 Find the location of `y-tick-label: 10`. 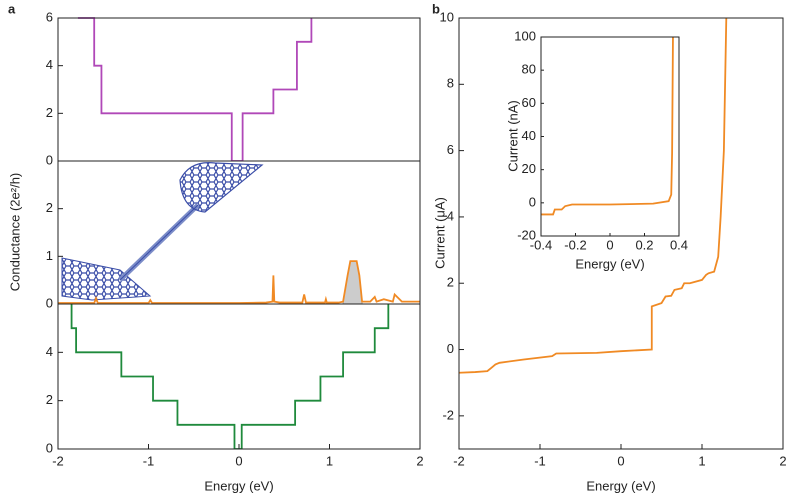

y-tick-label: 10 is located at coordinates (447, 16).